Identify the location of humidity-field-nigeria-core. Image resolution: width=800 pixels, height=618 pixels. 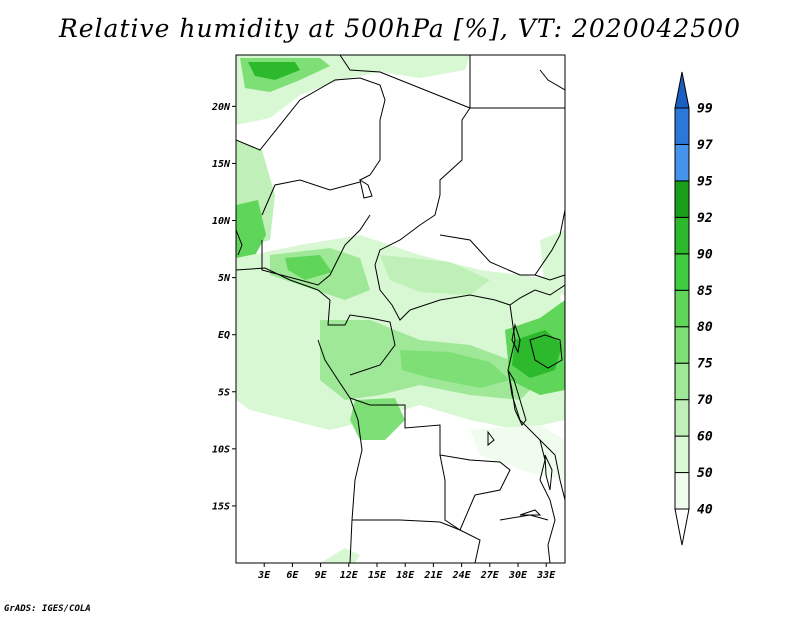
(308, 267).